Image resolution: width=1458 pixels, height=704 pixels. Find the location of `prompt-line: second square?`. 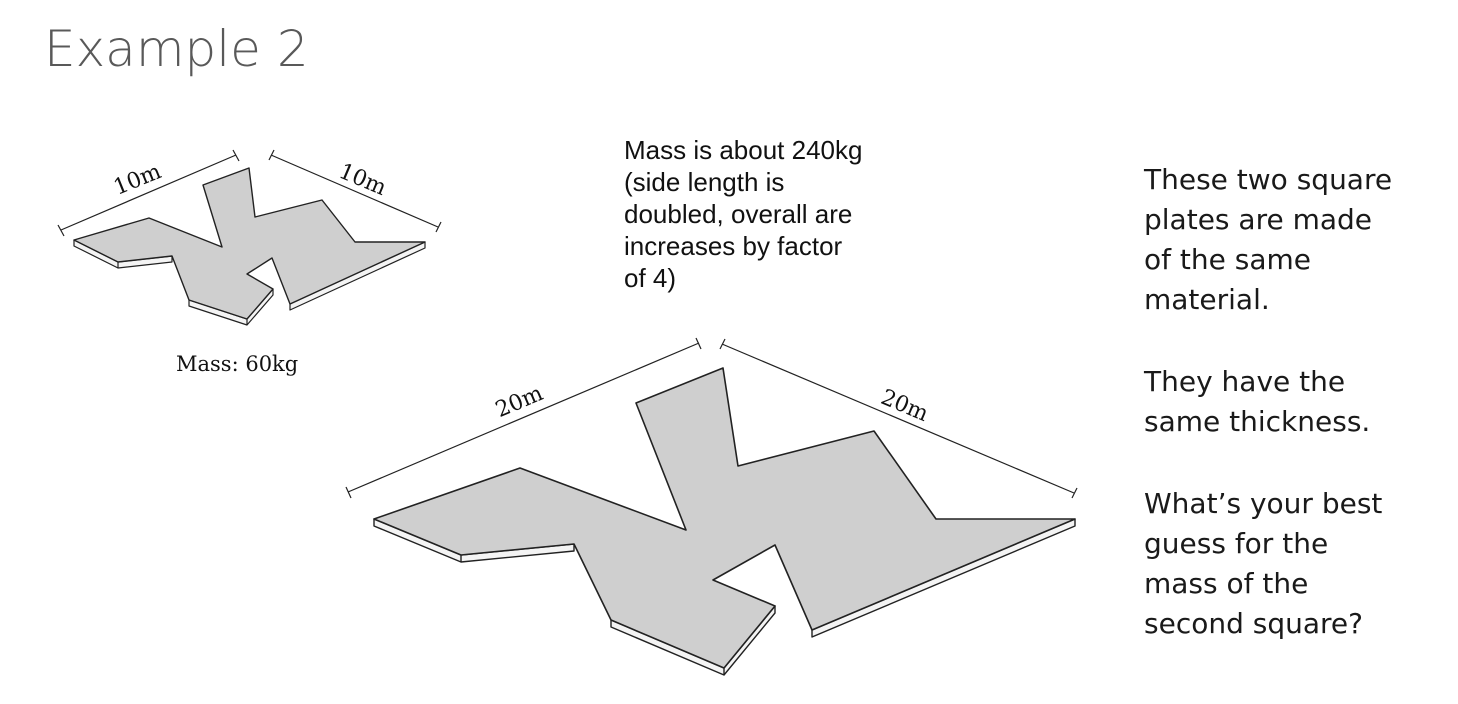

prompt-line: second square? is located at coordinates (1254, 623).